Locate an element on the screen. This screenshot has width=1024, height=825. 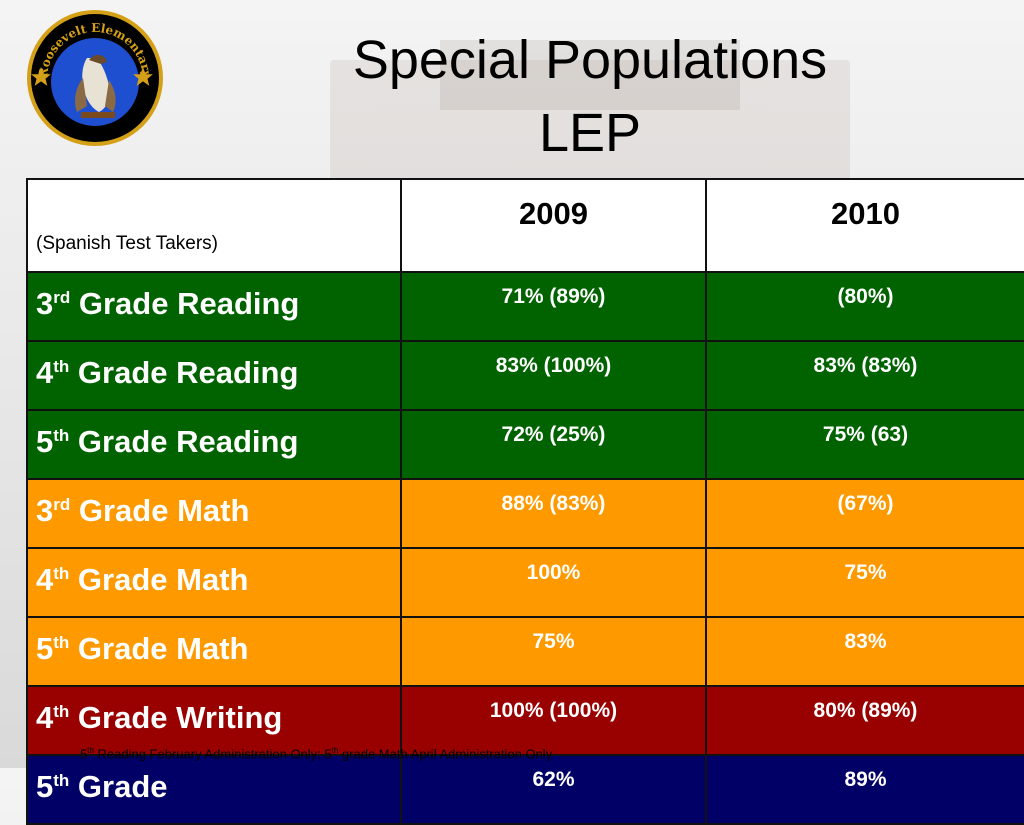
value-2010: 80% (89%) is located at coordinates (864, 720).